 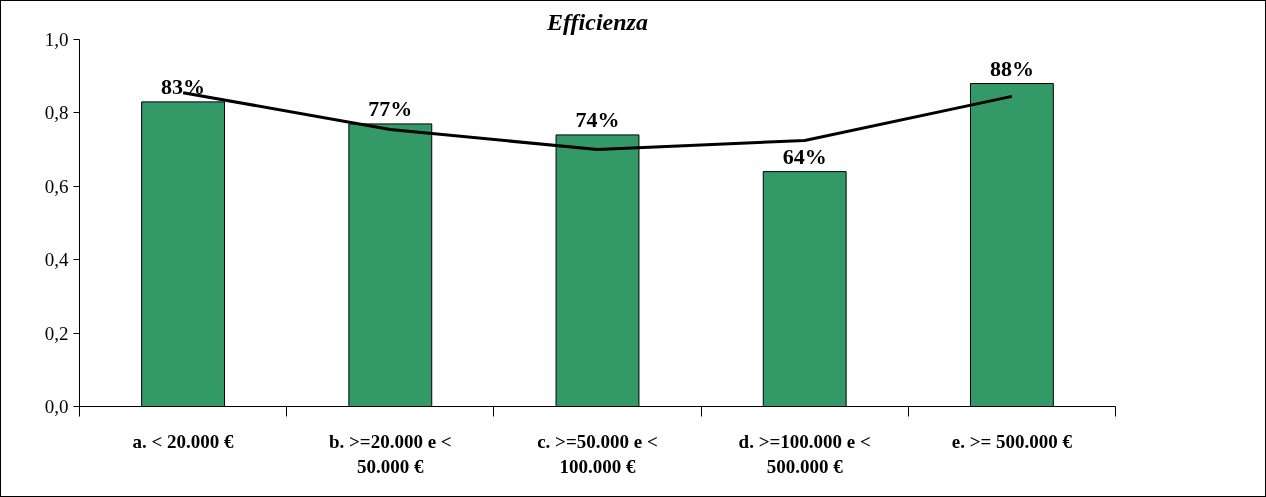 What do you see at coordinates (804, 453) in the screenshot?
I see `x-tick-label: d. >=100.000 e < 500.000 €` at bounding box center [804, 453].